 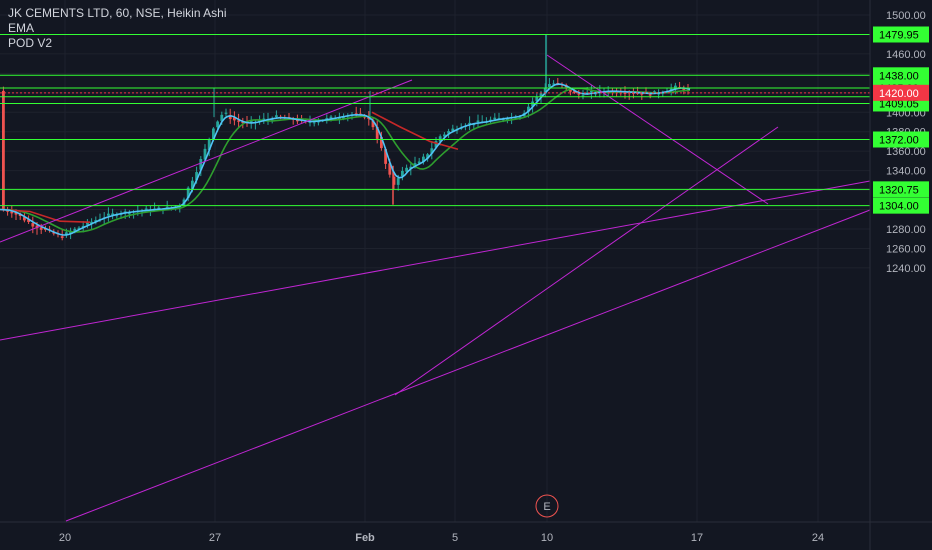 I want to click on y-tick-label: 1260.00, so click(x=906, y=249).